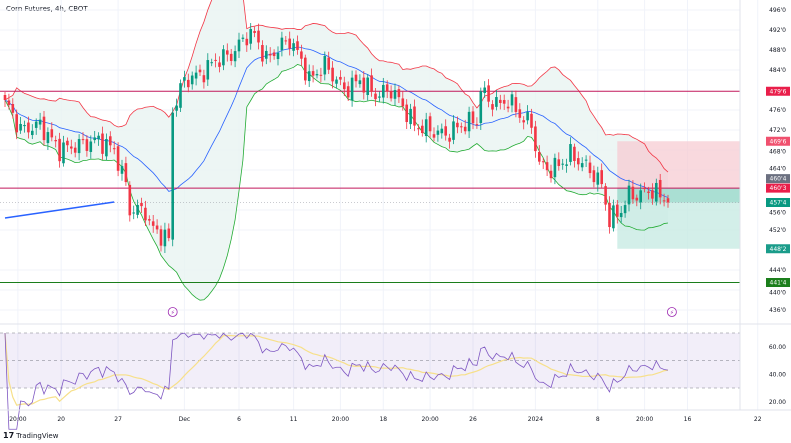 The width and height of the screenshot is (791, 443). What do you see at coordinates (777, 230) in the screenshot?
I see `price-tick-label: 452'0` at bounding box center [777, 230].